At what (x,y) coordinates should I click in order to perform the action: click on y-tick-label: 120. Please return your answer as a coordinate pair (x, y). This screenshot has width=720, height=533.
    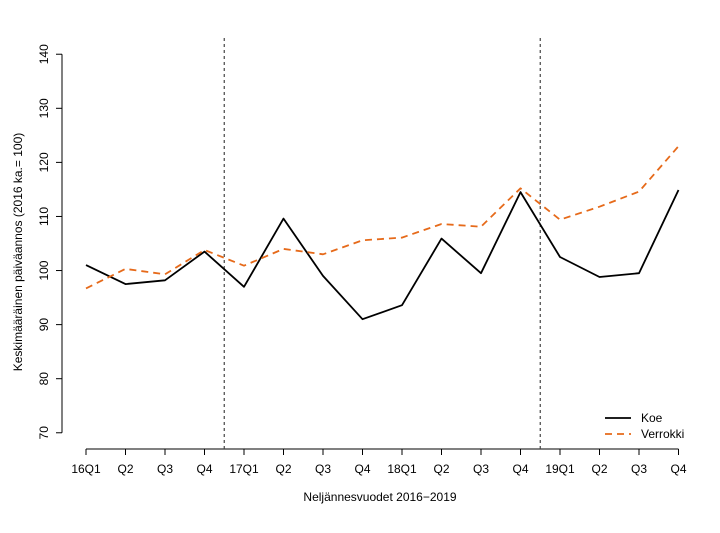
    Looking at the image, I should click on (44, 162).